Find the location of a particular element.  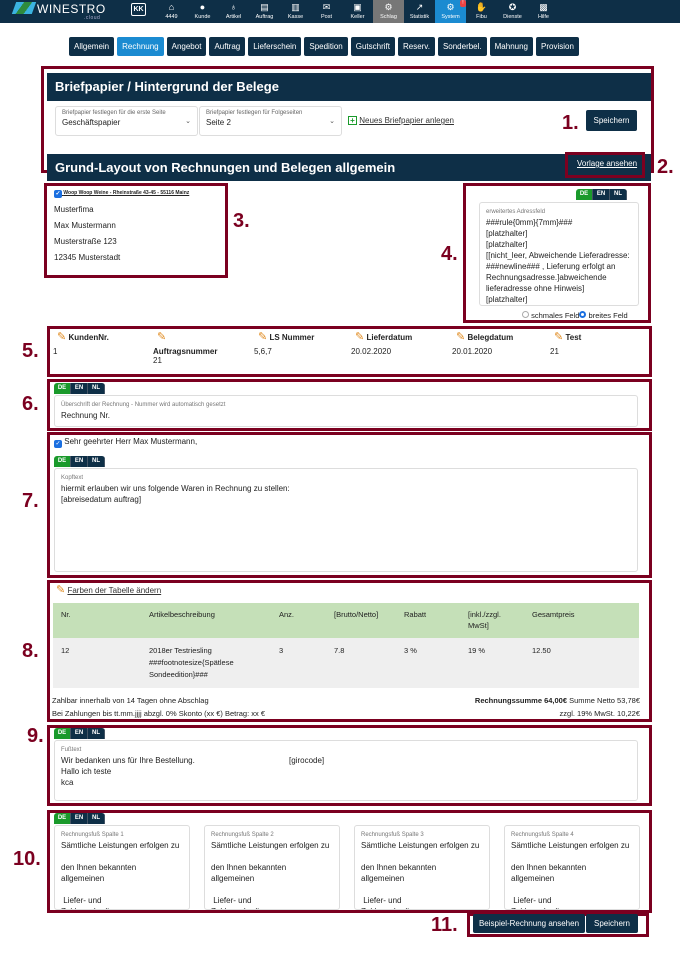

radio-narrow is located at coordinates (525, 314).